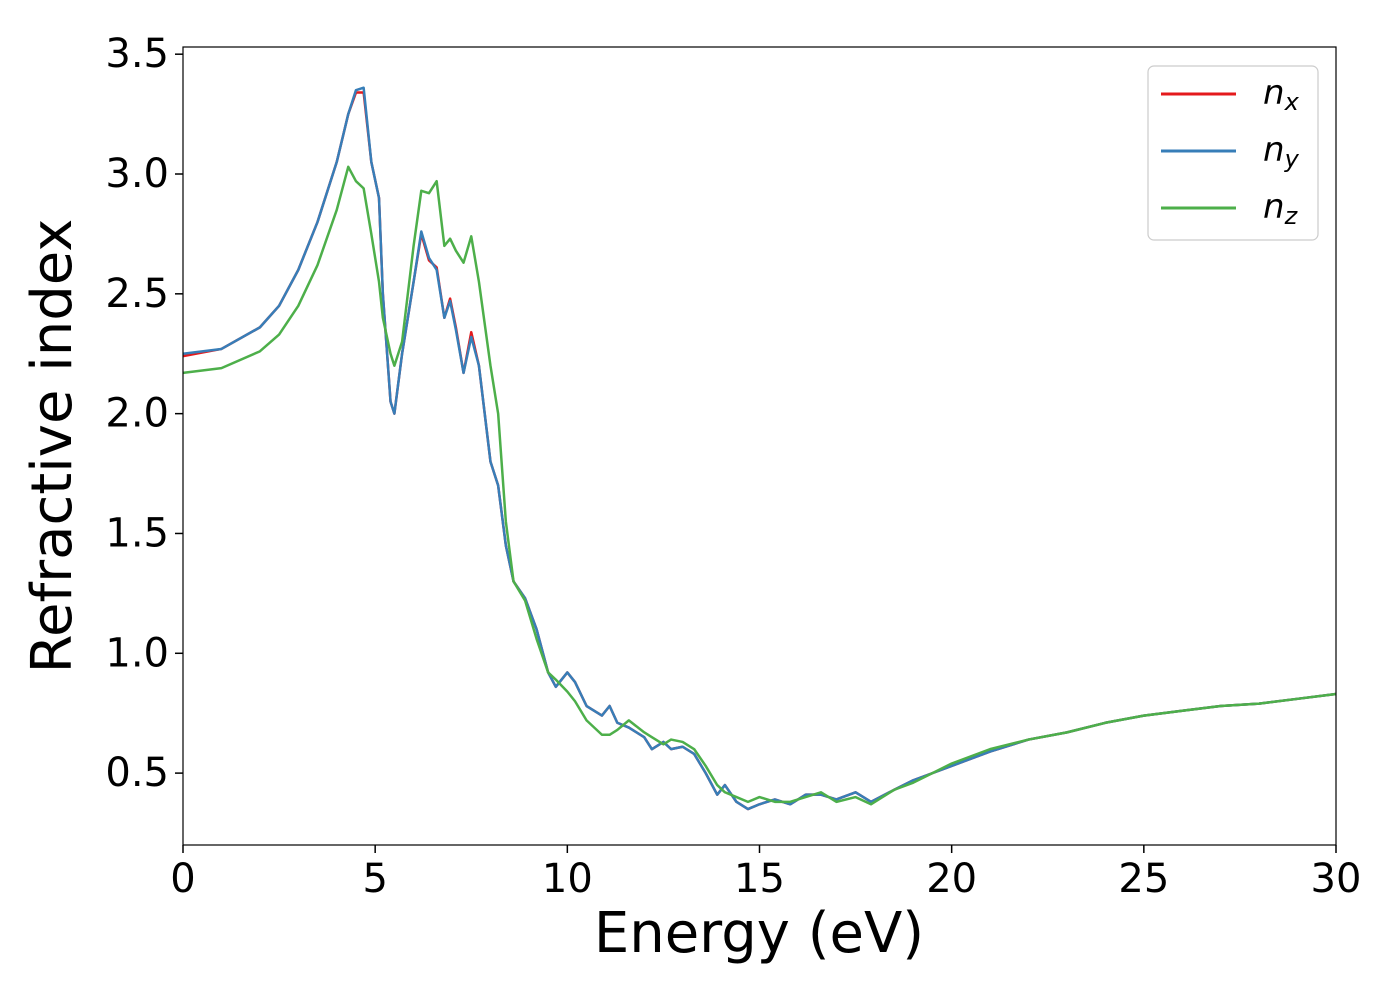  I want to click on x-tick-label: 20, so click(951, 879).